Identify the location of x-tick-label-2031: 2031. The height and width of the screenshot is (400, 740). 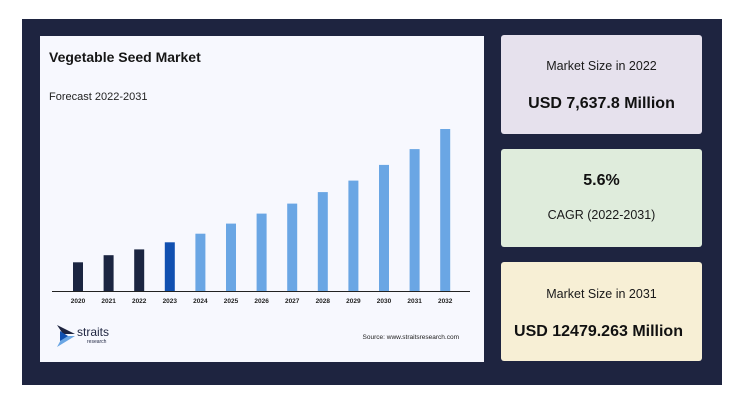
(414, 301).